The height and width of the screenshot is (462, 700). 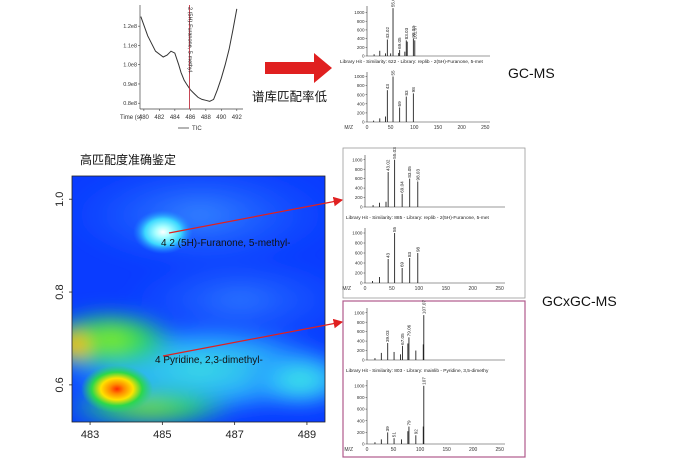 What do you see at coordinates (363, 360) in the screenshot?
I see `specC-top-ytick-label: 0` at bounding box center [363, 360].